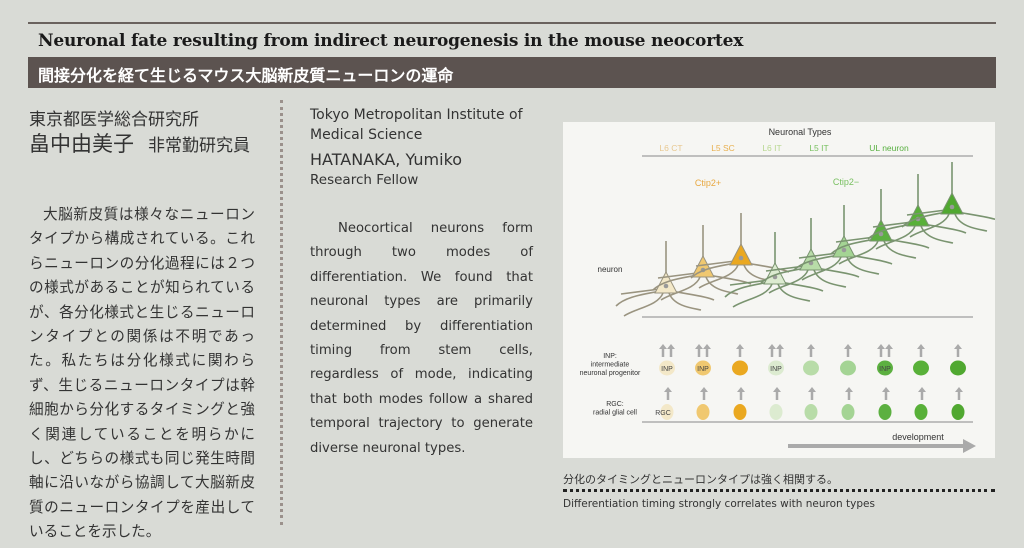 The width and height of the screenshot is (1024, 548). I want to click on row-label-neuron: neuron, so click(610, 269).